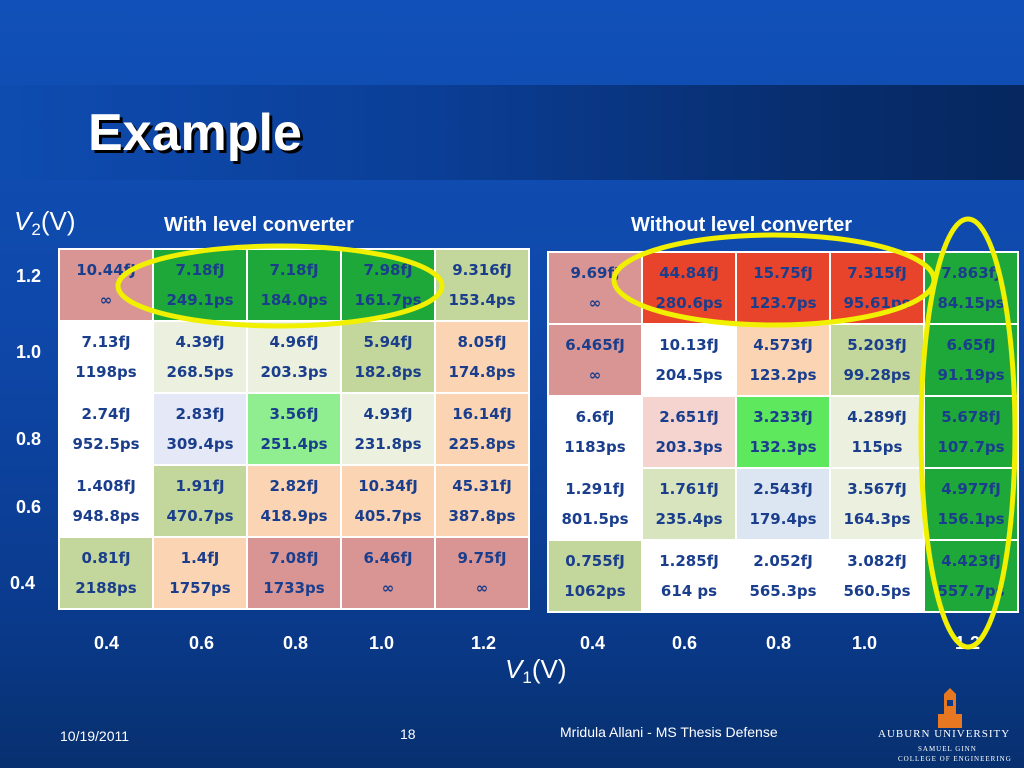 Image resolution: width=1024 pixels, height=768 pixels. What do you see at coordinates (294, 558) in the screenshot?
I see `energy-value: 7.08fJ` at bounding box center [294, 558].